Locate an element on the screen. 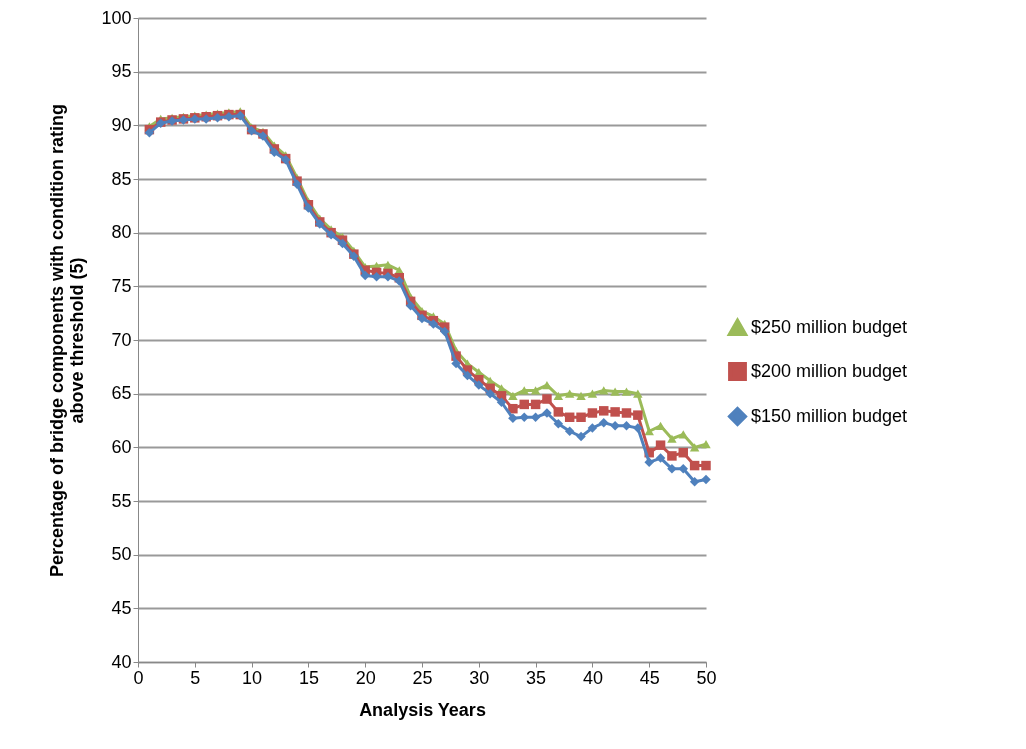 The height and width of the screenshot is (749, 1026). legend-label: $150 million budget is located at coordinates (829, 415).